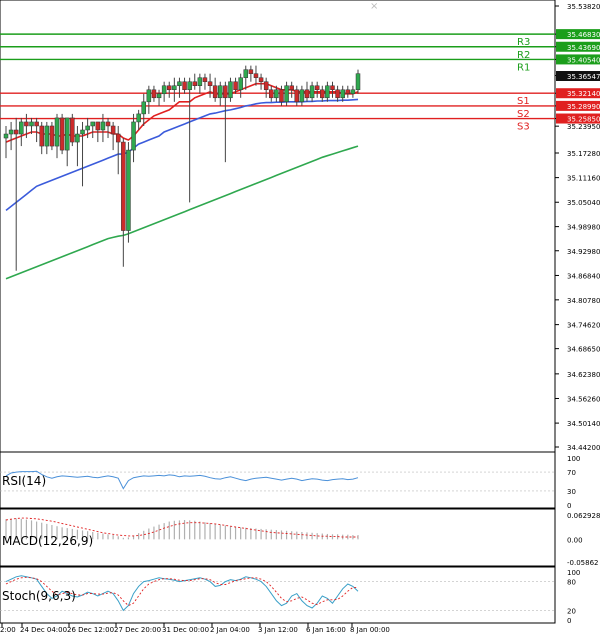  I want to click on rsi-panel-frame, so click(278, 480).